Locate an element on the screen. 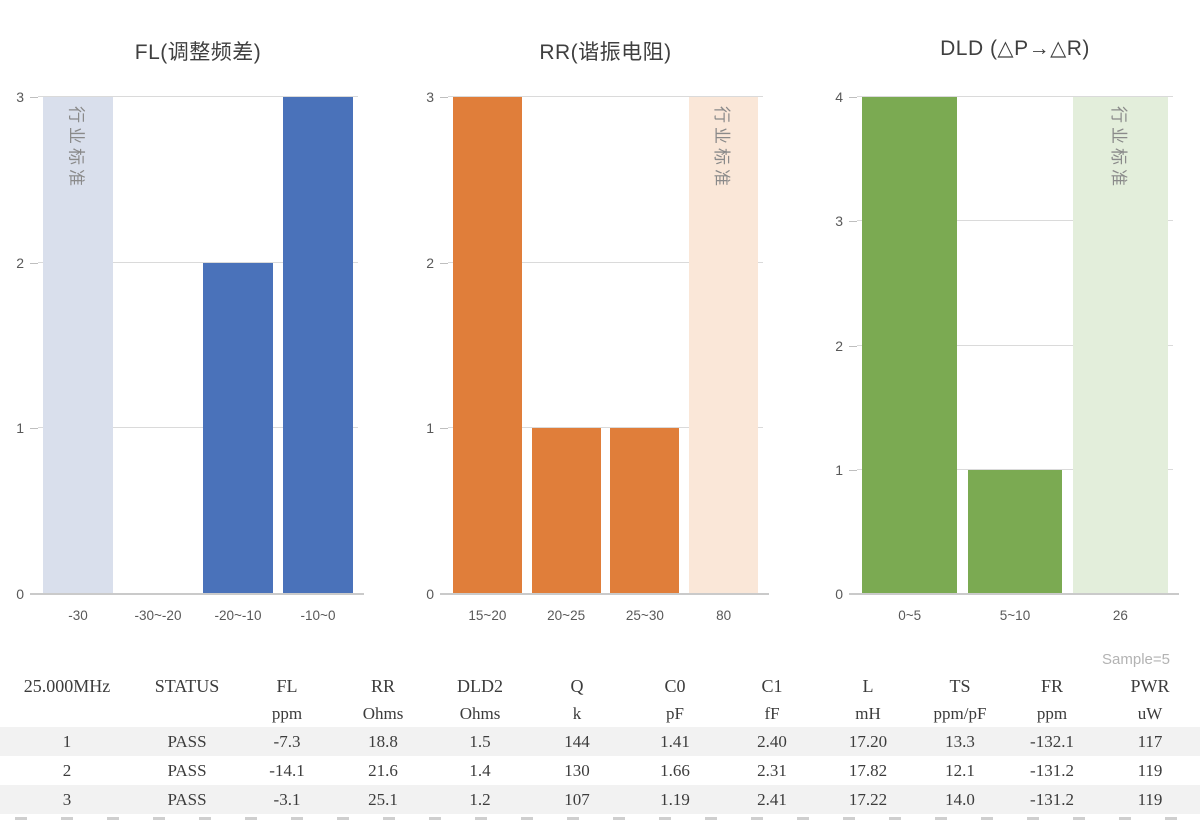  clipped-next-row is located at coordinates (600, 818).